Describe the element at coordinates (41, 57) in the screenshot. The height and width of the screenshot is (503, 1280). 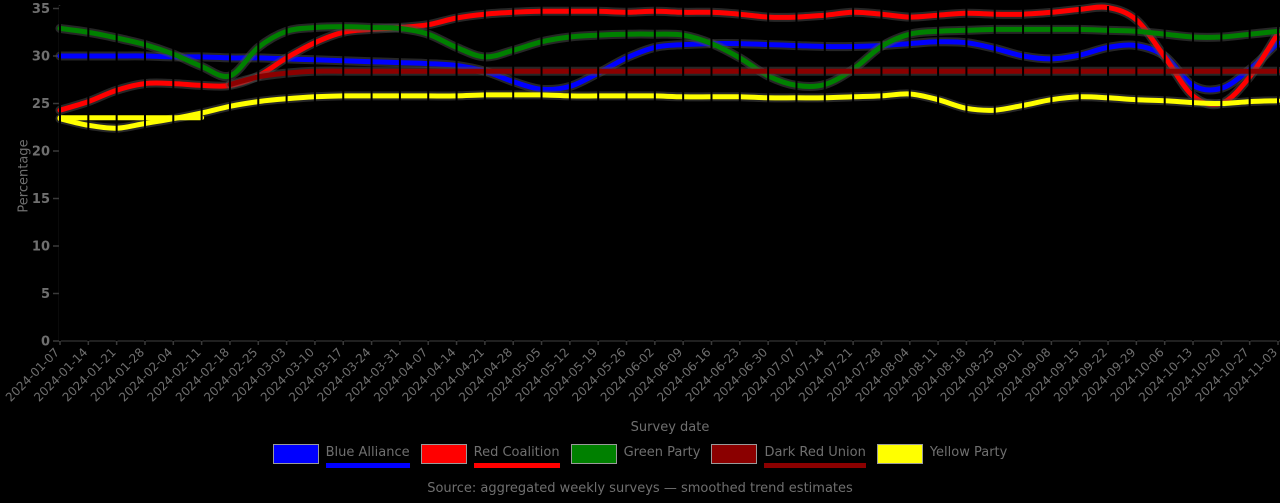
I see `y-tick-label: 30` at that location.